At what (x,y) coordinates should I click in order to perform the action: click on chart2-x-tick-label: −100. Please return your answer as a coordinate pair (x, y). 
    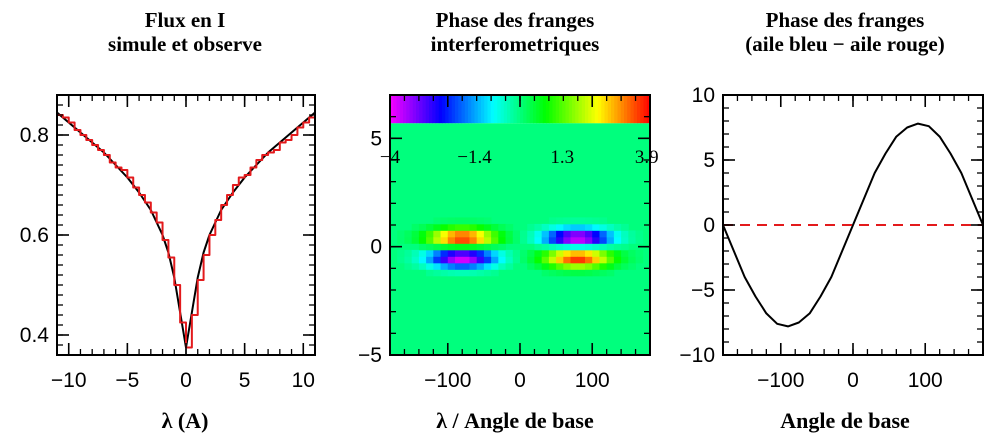
    Looking at the image, I should click on (447, 380).